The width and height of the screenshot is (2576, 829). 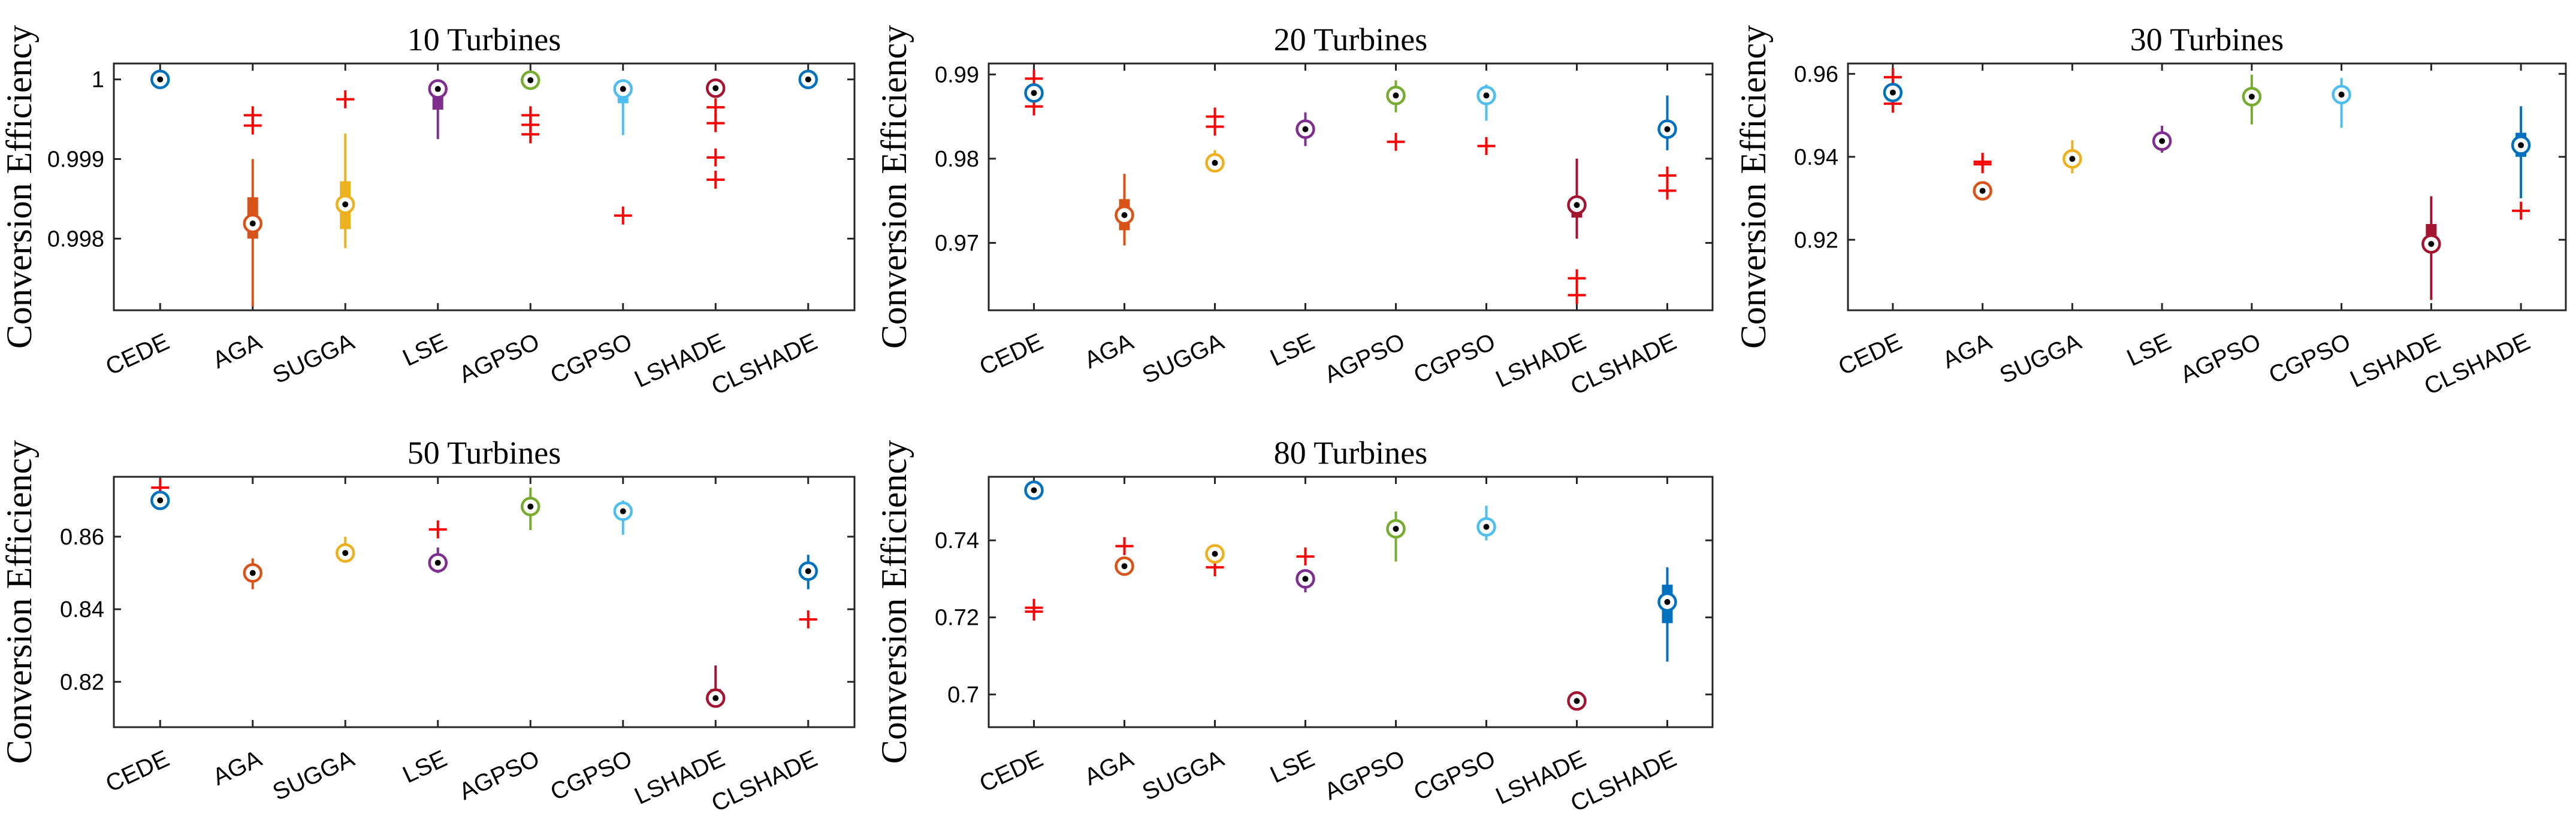 I want to click on chart-title: 30 Turbines, so click(x=2207, y=40).